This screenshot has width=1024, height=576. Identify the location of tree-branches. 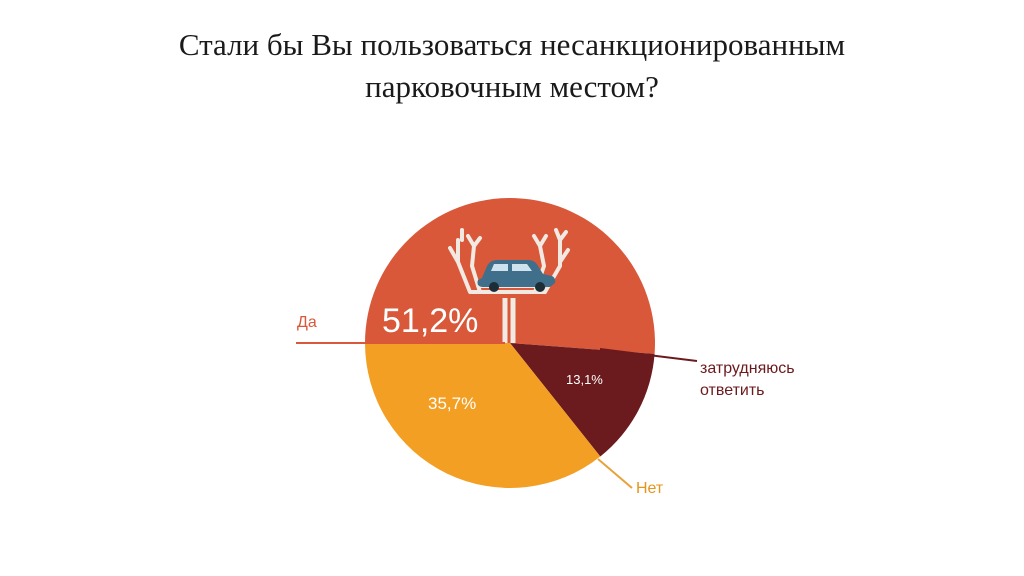
(509, 261).